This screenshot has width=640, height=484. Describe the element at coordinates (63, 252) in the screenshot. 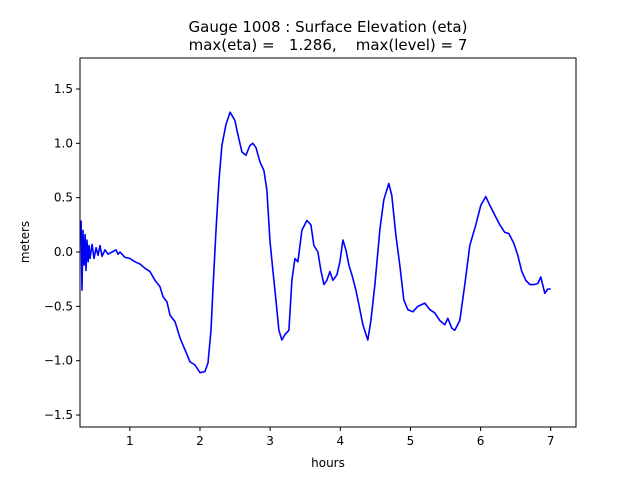

I see `y-tick-label: 0.0` at that location.